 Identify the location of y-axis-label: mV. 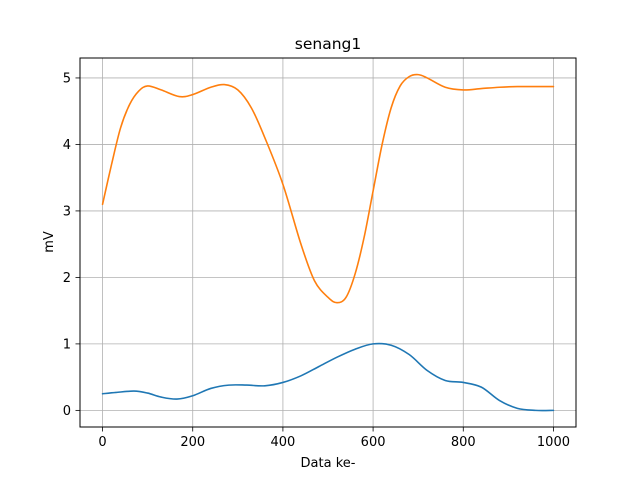
(49, 242).